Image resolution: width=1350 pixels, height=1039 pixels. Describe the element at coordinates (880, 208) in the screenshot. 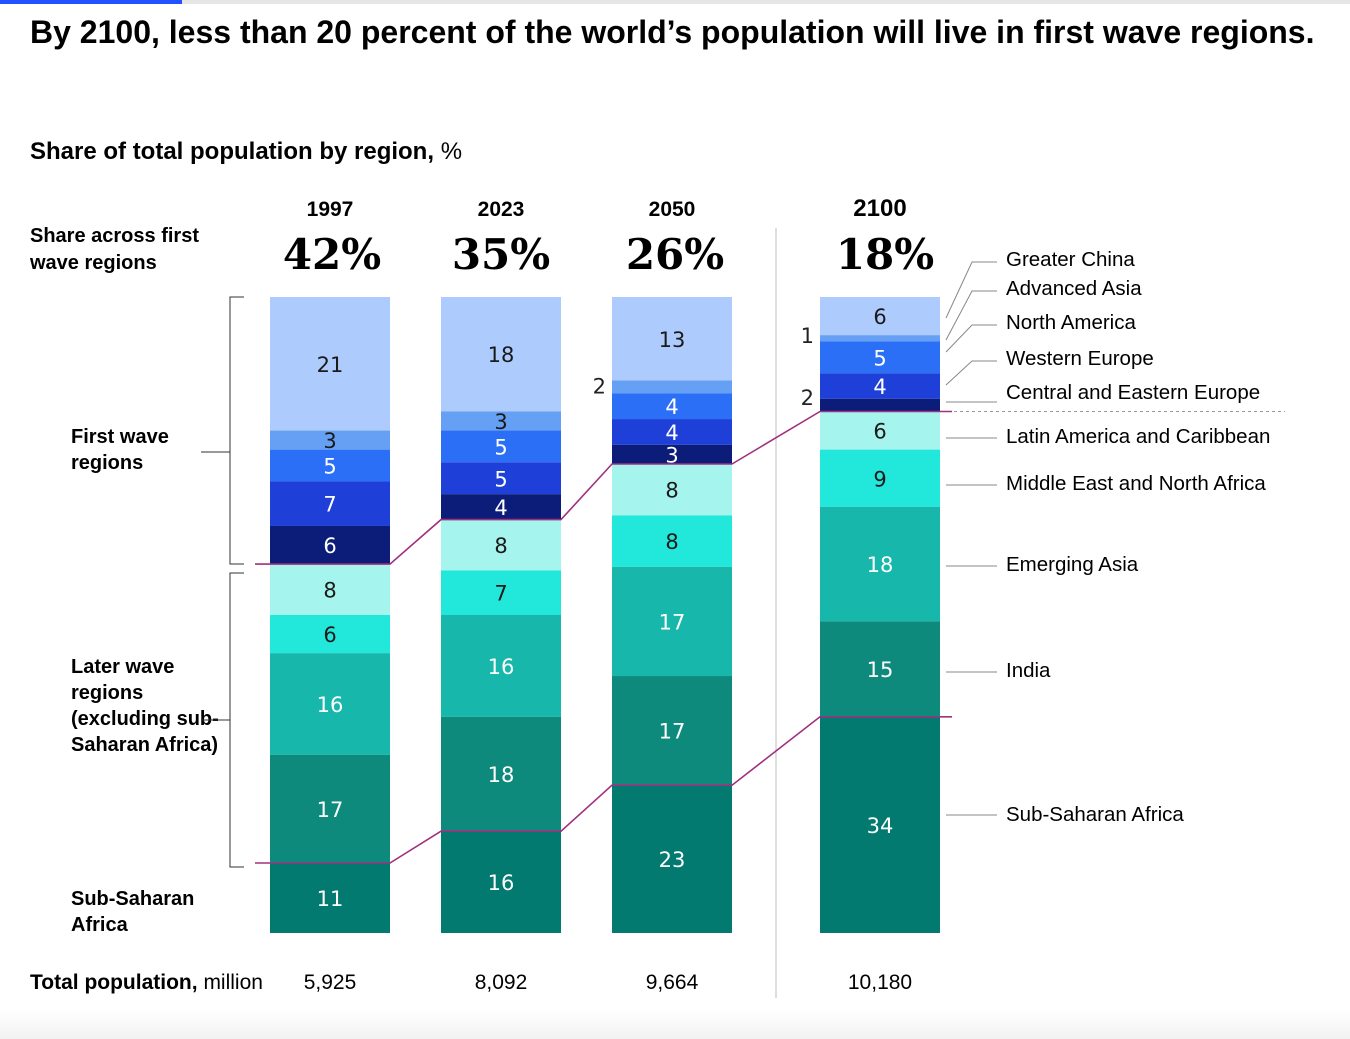

I see `year-label-2100: 2100` at that location.